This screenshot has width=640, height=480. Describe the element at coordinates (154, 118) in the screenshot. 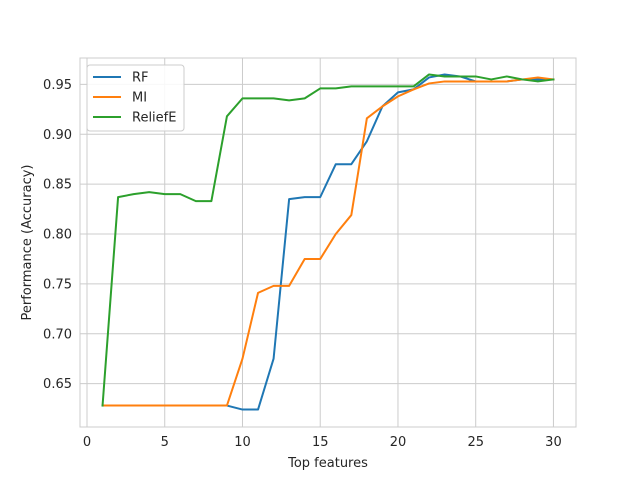

I see `legend-label-reliefe: ReliefE` at that location.